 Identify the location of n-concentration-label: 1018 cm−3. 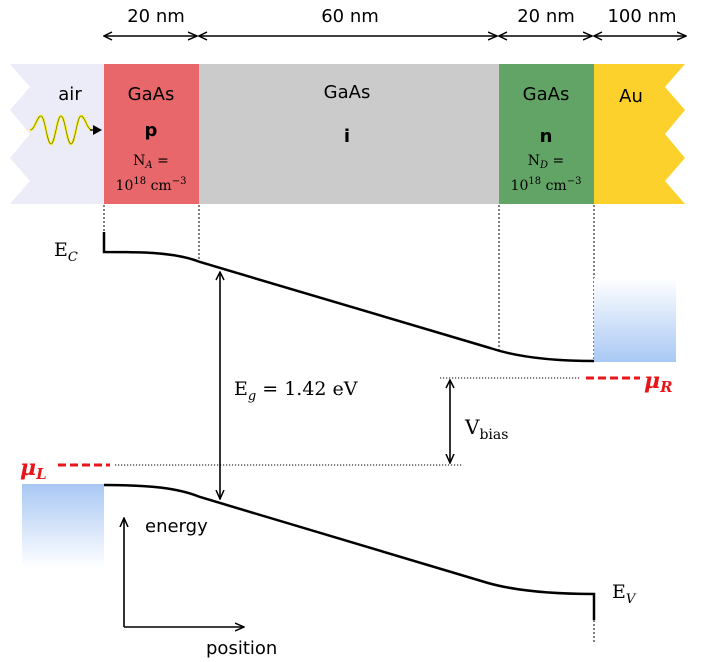
(546, 185).